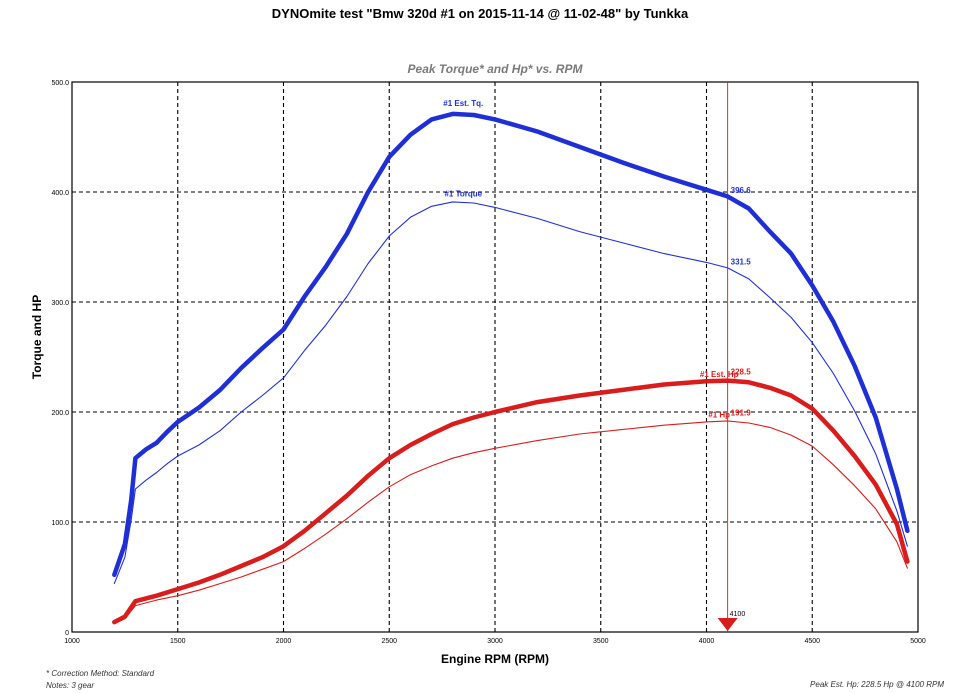  Describe the element at coordinates (918, 641) in the screenshot. I see `x-tick-label: 5000` at that location.